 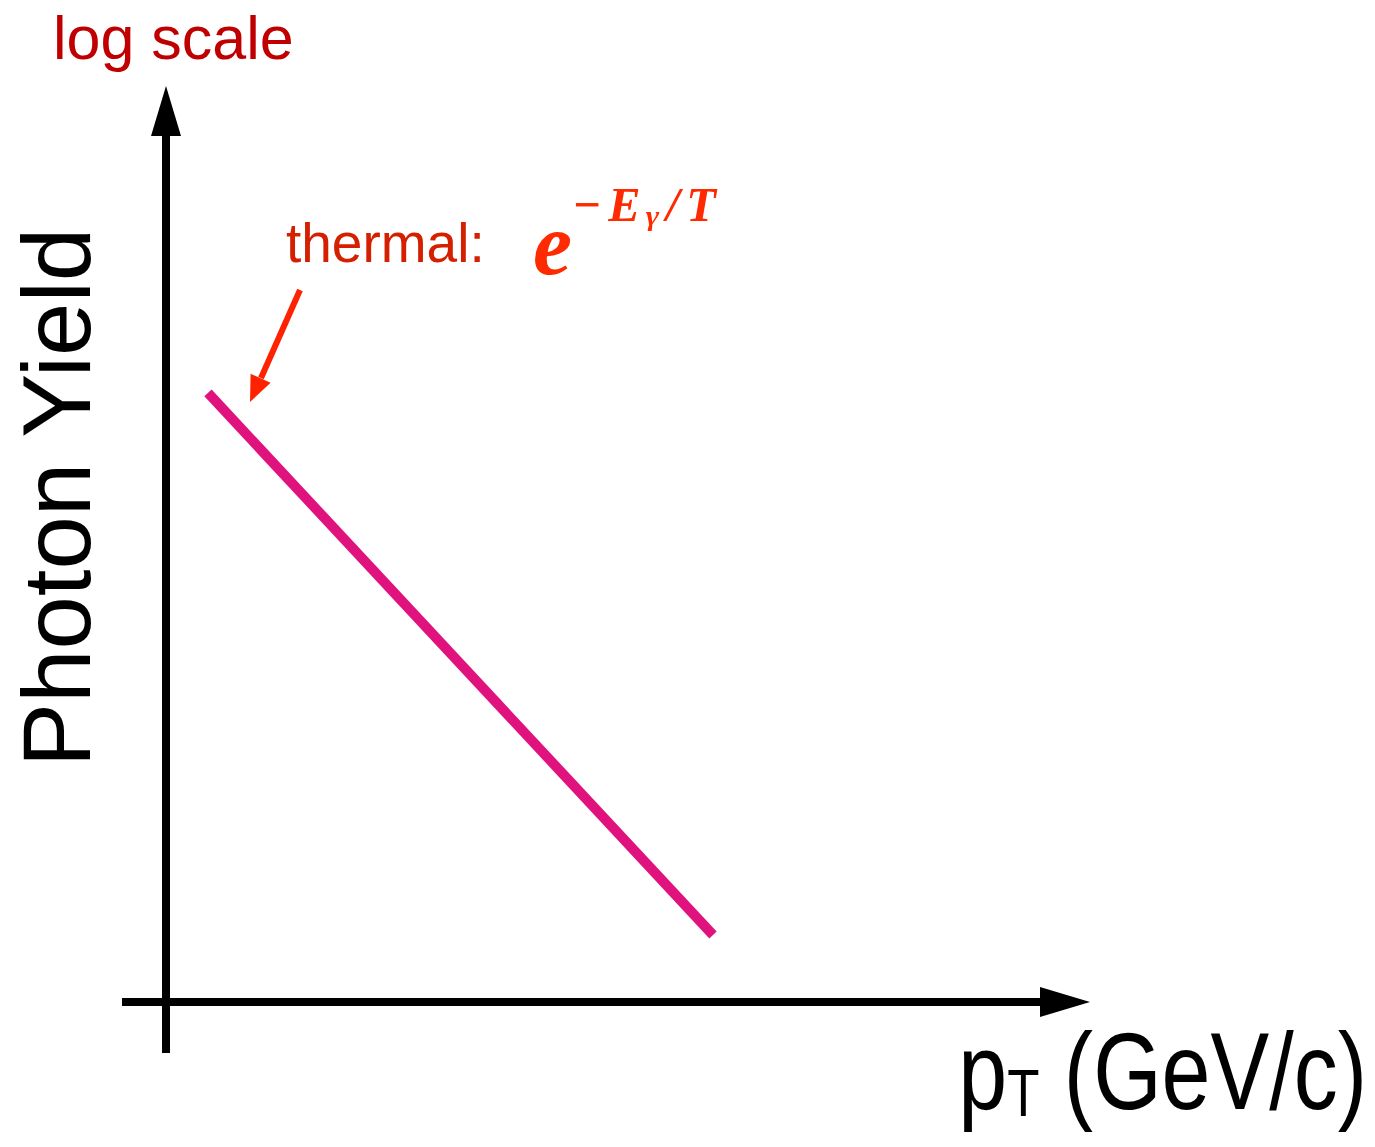 I want to click on text: log scale, so click(x=173, y=38).